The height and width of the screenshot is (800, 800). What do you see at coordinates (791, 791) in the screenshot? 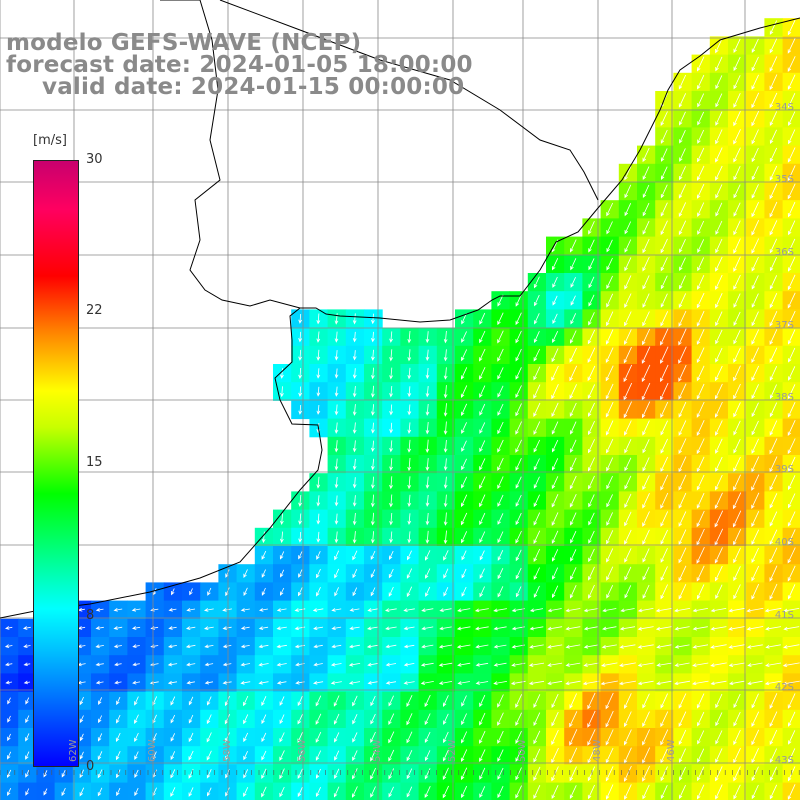
I see `wind-speed-cell` at bounding box center [791, 791].